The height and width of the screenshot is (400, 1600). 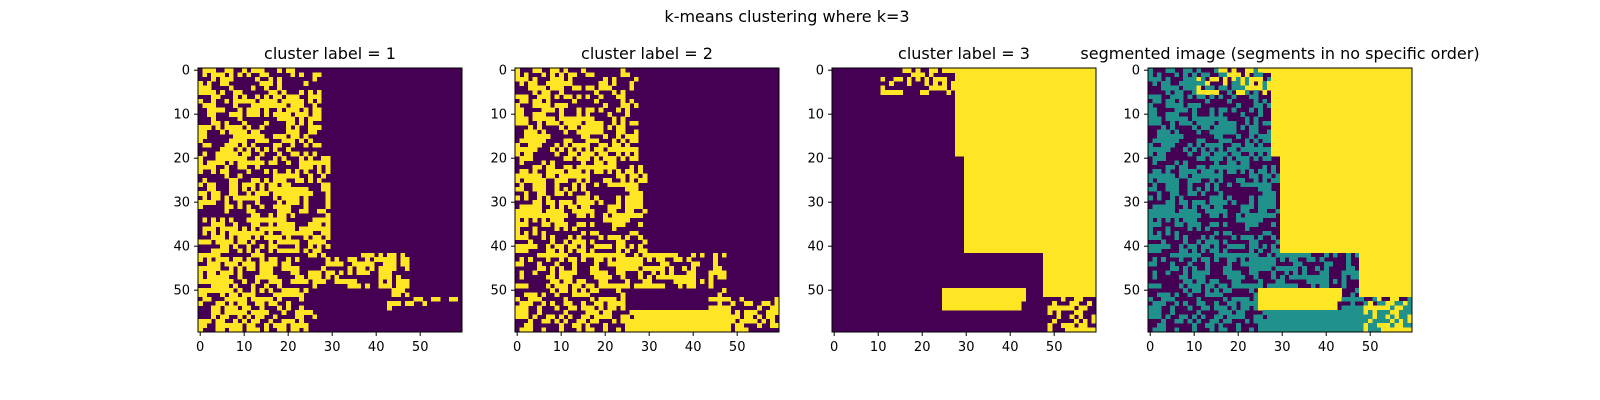 I want to click on x-tick-label: 30, so click(x=966, y=347).